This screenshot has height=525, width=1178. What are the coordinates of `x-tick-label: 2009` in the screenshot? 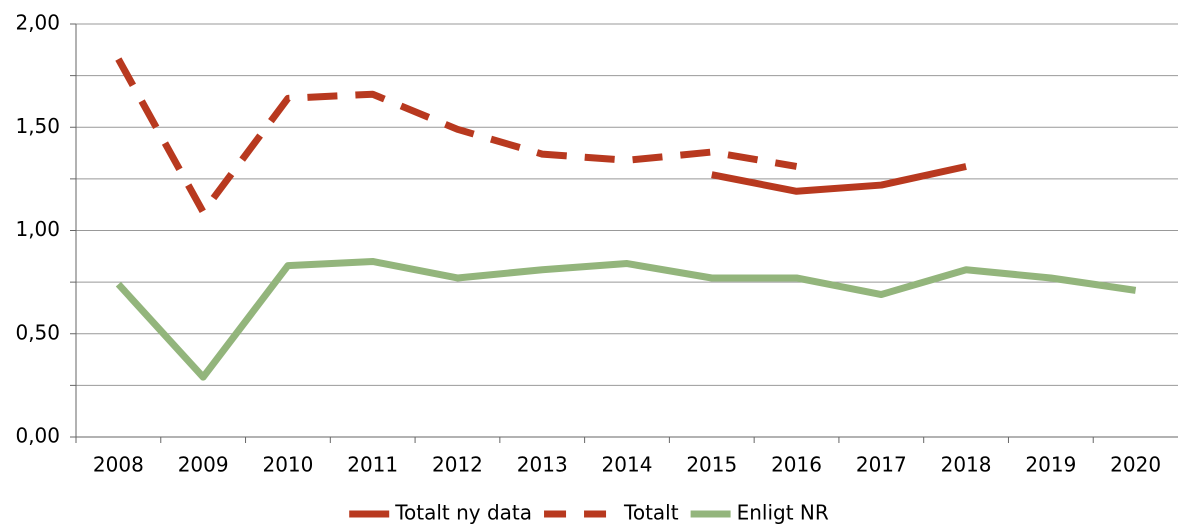 It's located at (203, 465).